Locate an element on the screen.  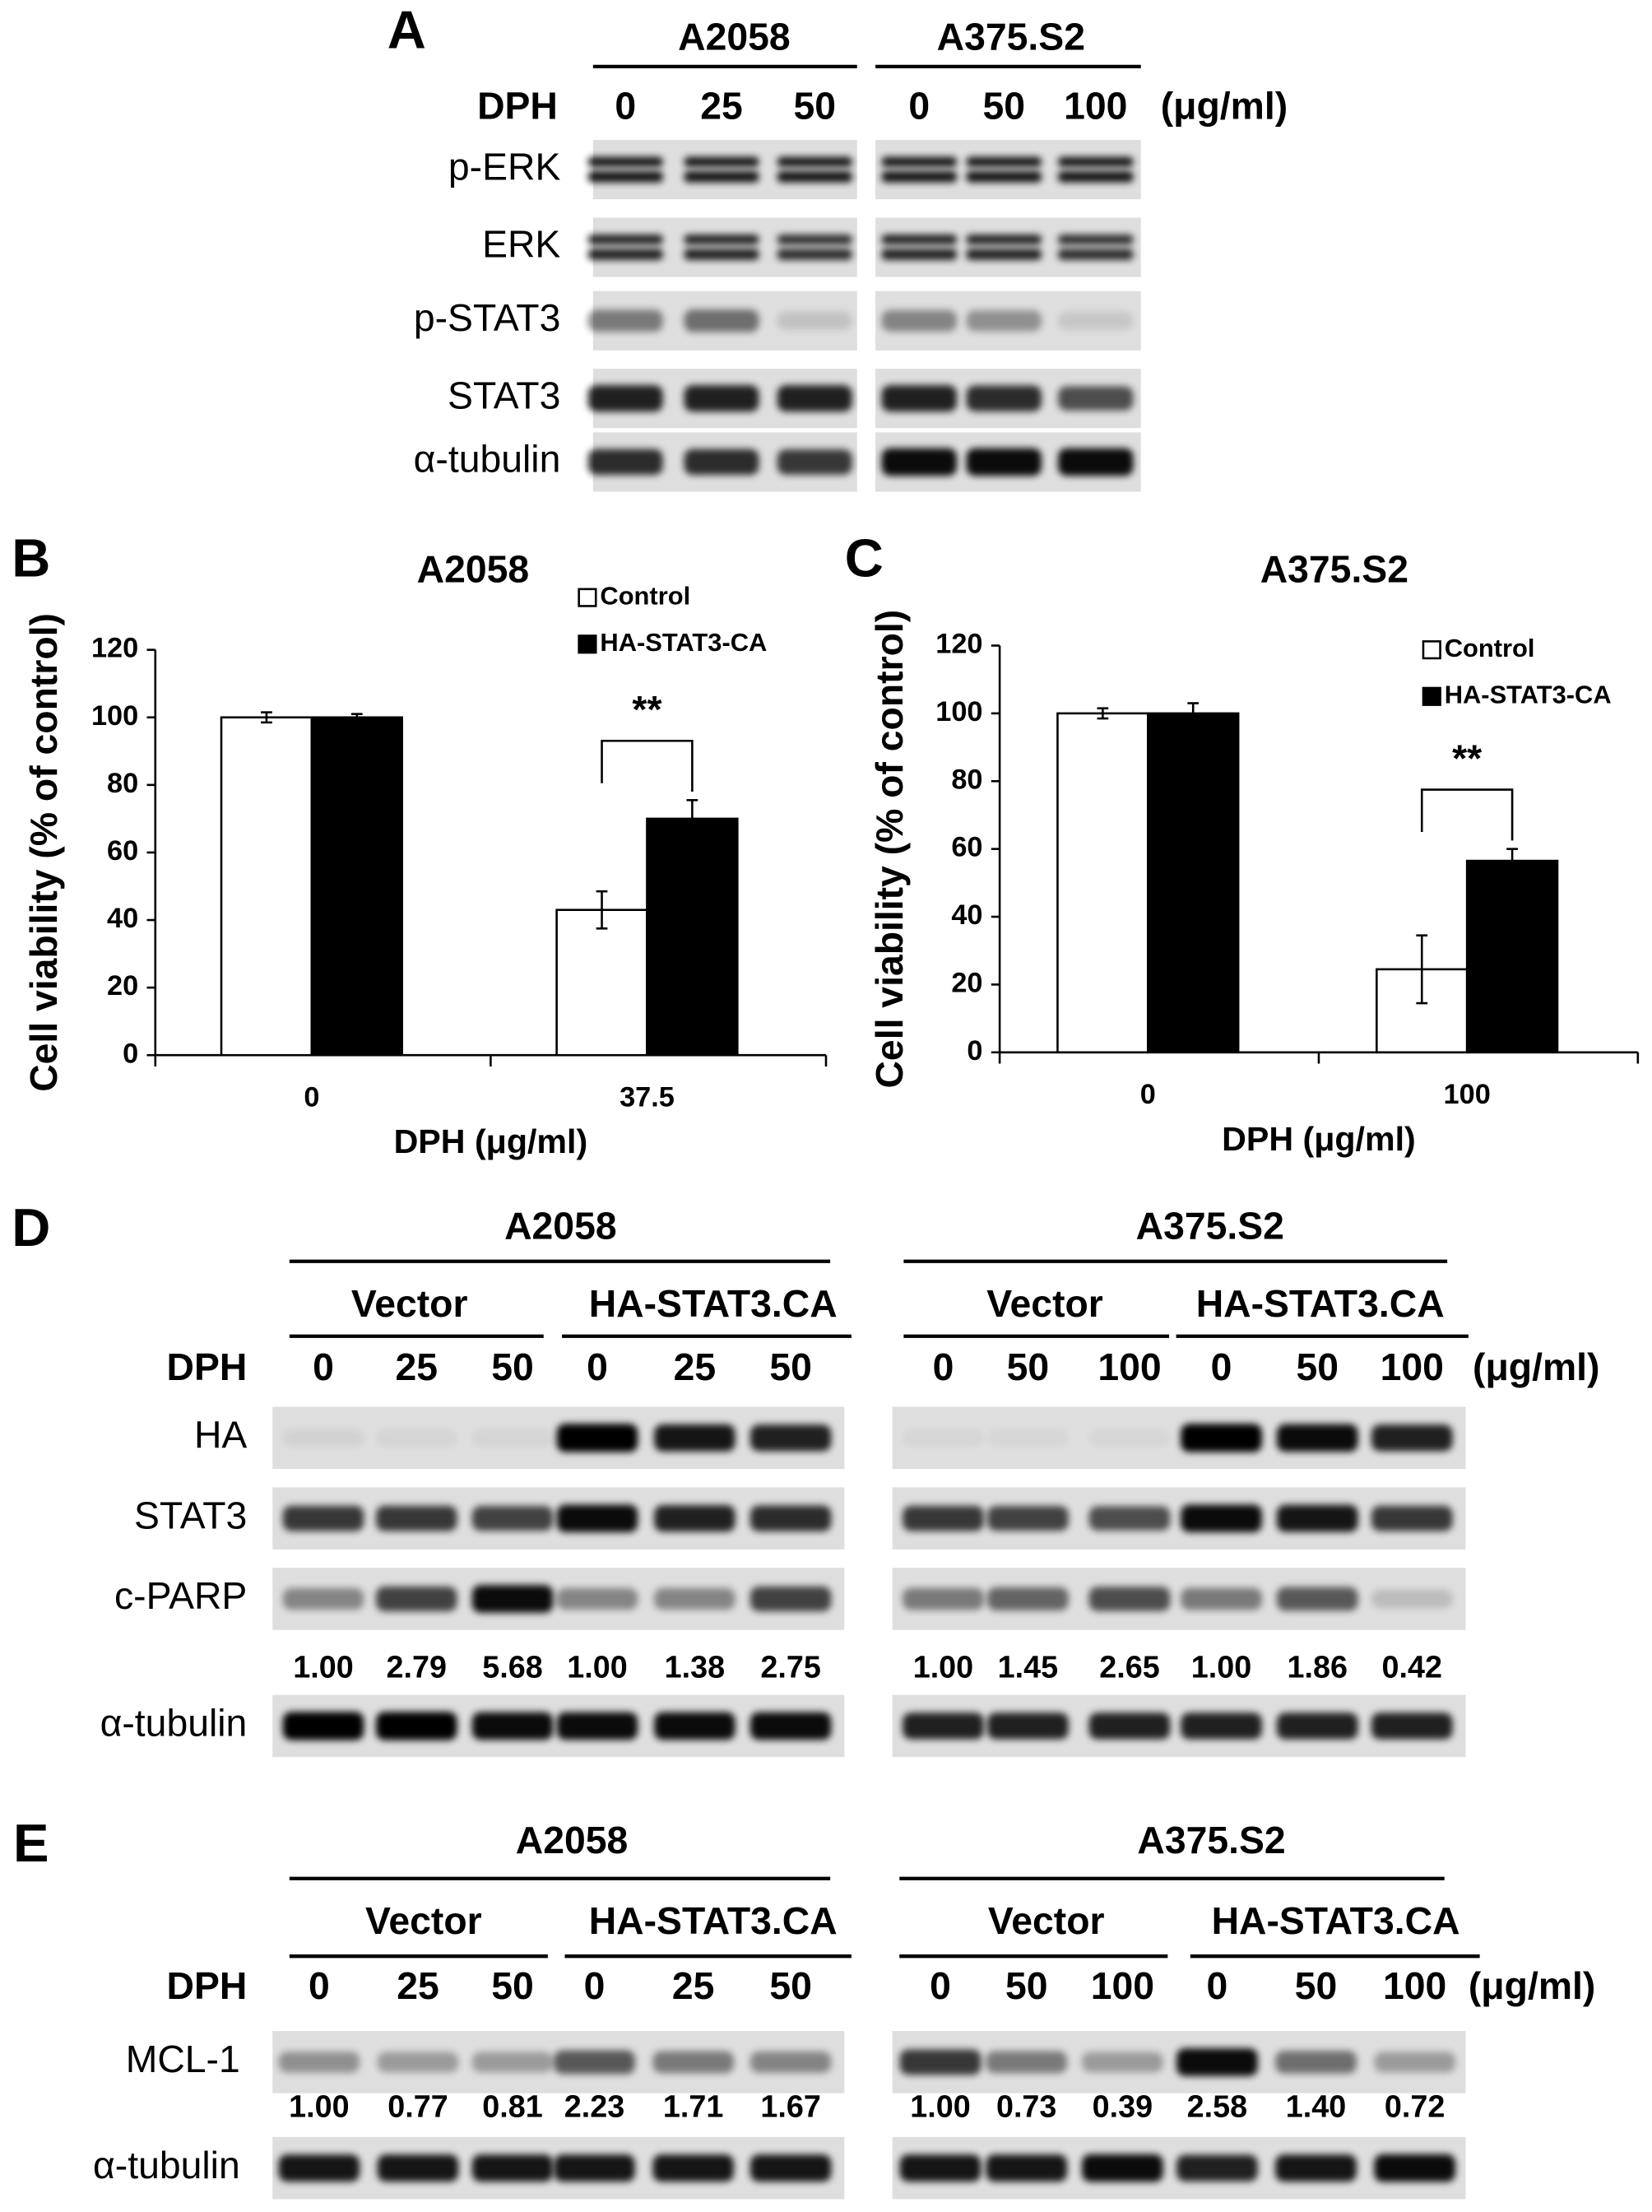
y-tick-label: 80 is located at coordinates (123, 783).